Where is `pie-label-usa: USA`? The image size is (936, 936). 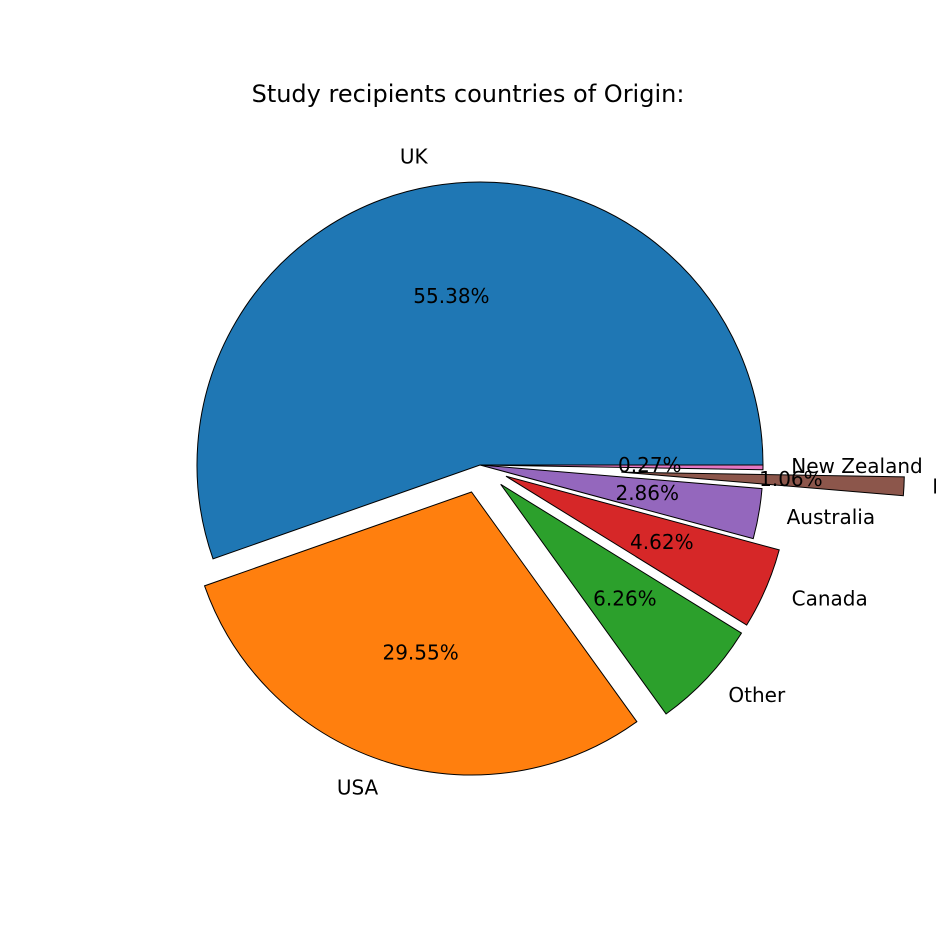
pie-label-usa: USA is located at coordinates (358, 787).